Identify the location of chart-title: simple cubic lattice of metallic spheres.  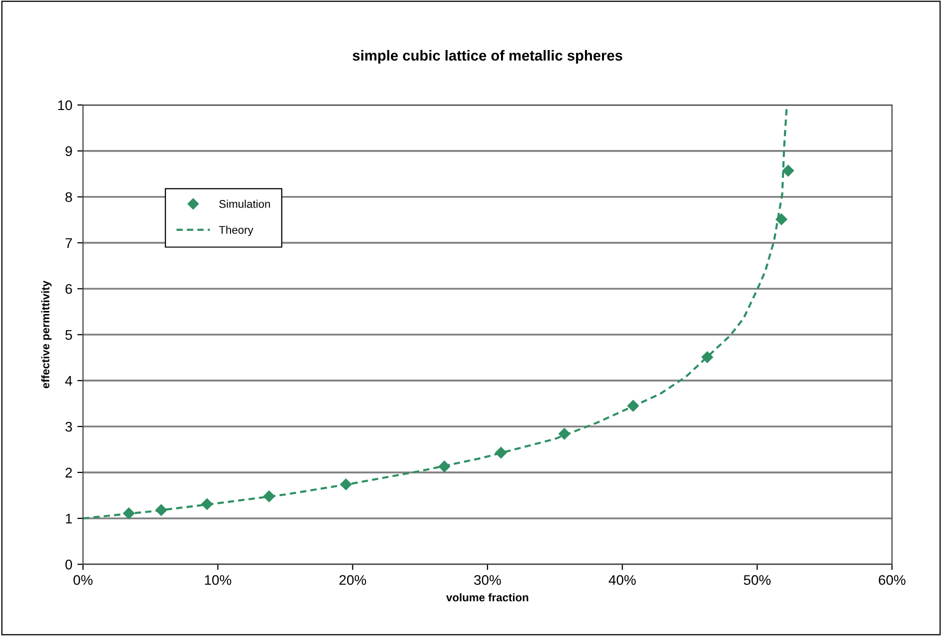
(487, 57).